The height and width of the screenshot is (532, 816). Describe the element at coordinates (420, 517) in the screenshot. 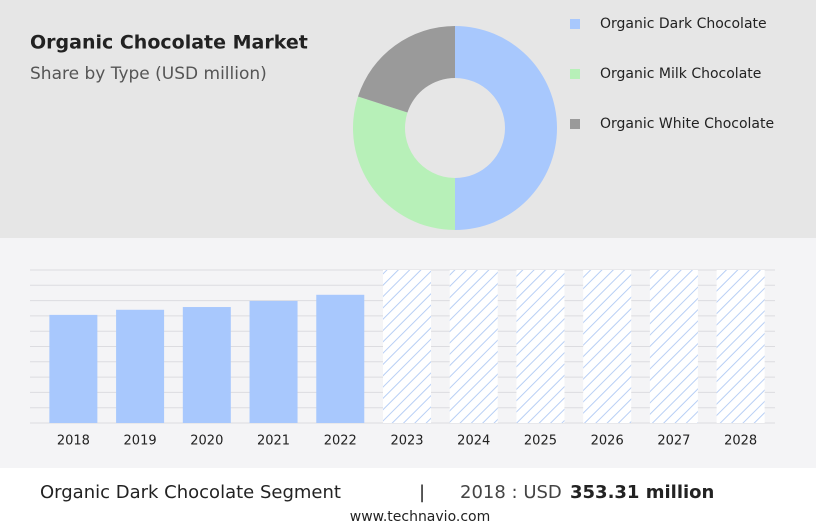

I see `footer-source: www.technavio.com` at that location.